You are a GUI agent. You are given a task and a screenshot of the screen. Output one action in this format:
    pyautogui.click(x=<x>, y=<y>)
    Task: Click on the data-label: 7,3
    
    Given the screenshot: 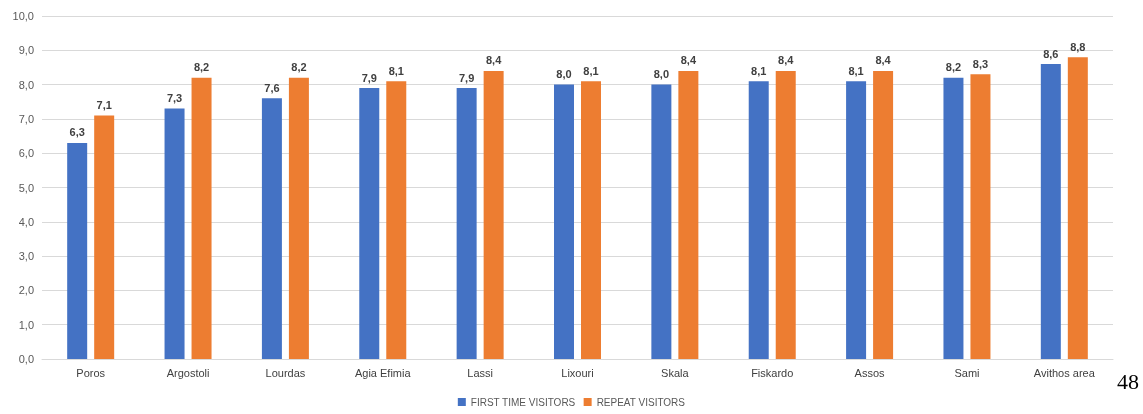 What is the action you would take?
    pyautogui.click(x=174, y=98)
    